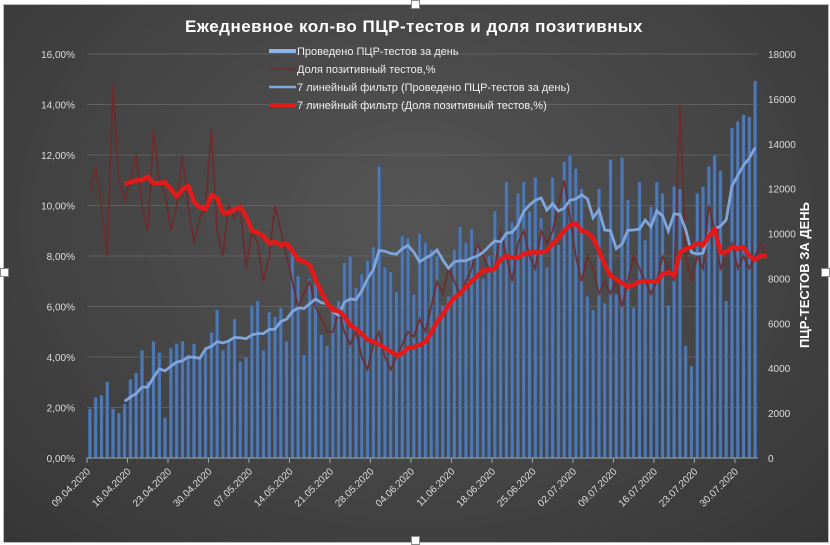  What do you see at coordinates (58, 106) in the screenshot?
I see `left-tick-label: 14,00%` at bounding box center [58, 106].